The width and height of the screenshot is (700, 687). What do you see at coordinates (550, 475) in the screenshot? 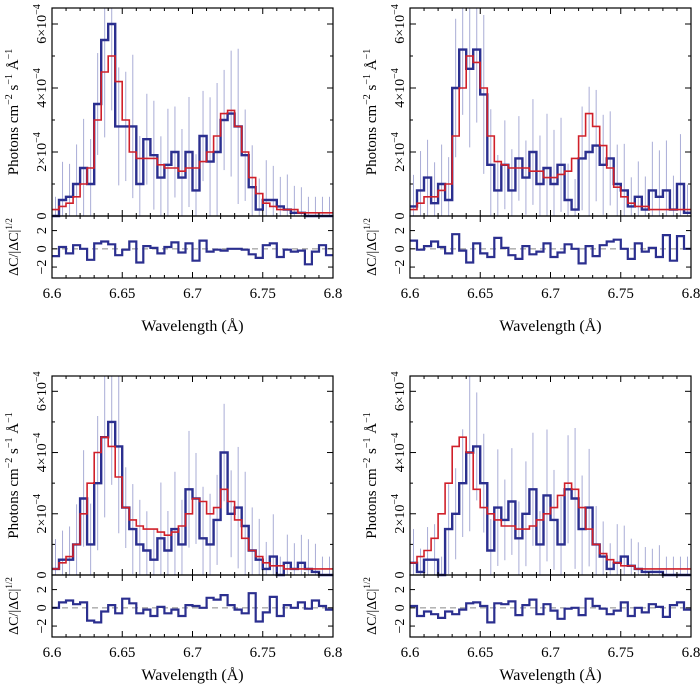
I see `error-bars` at bounding box center [550, 475].